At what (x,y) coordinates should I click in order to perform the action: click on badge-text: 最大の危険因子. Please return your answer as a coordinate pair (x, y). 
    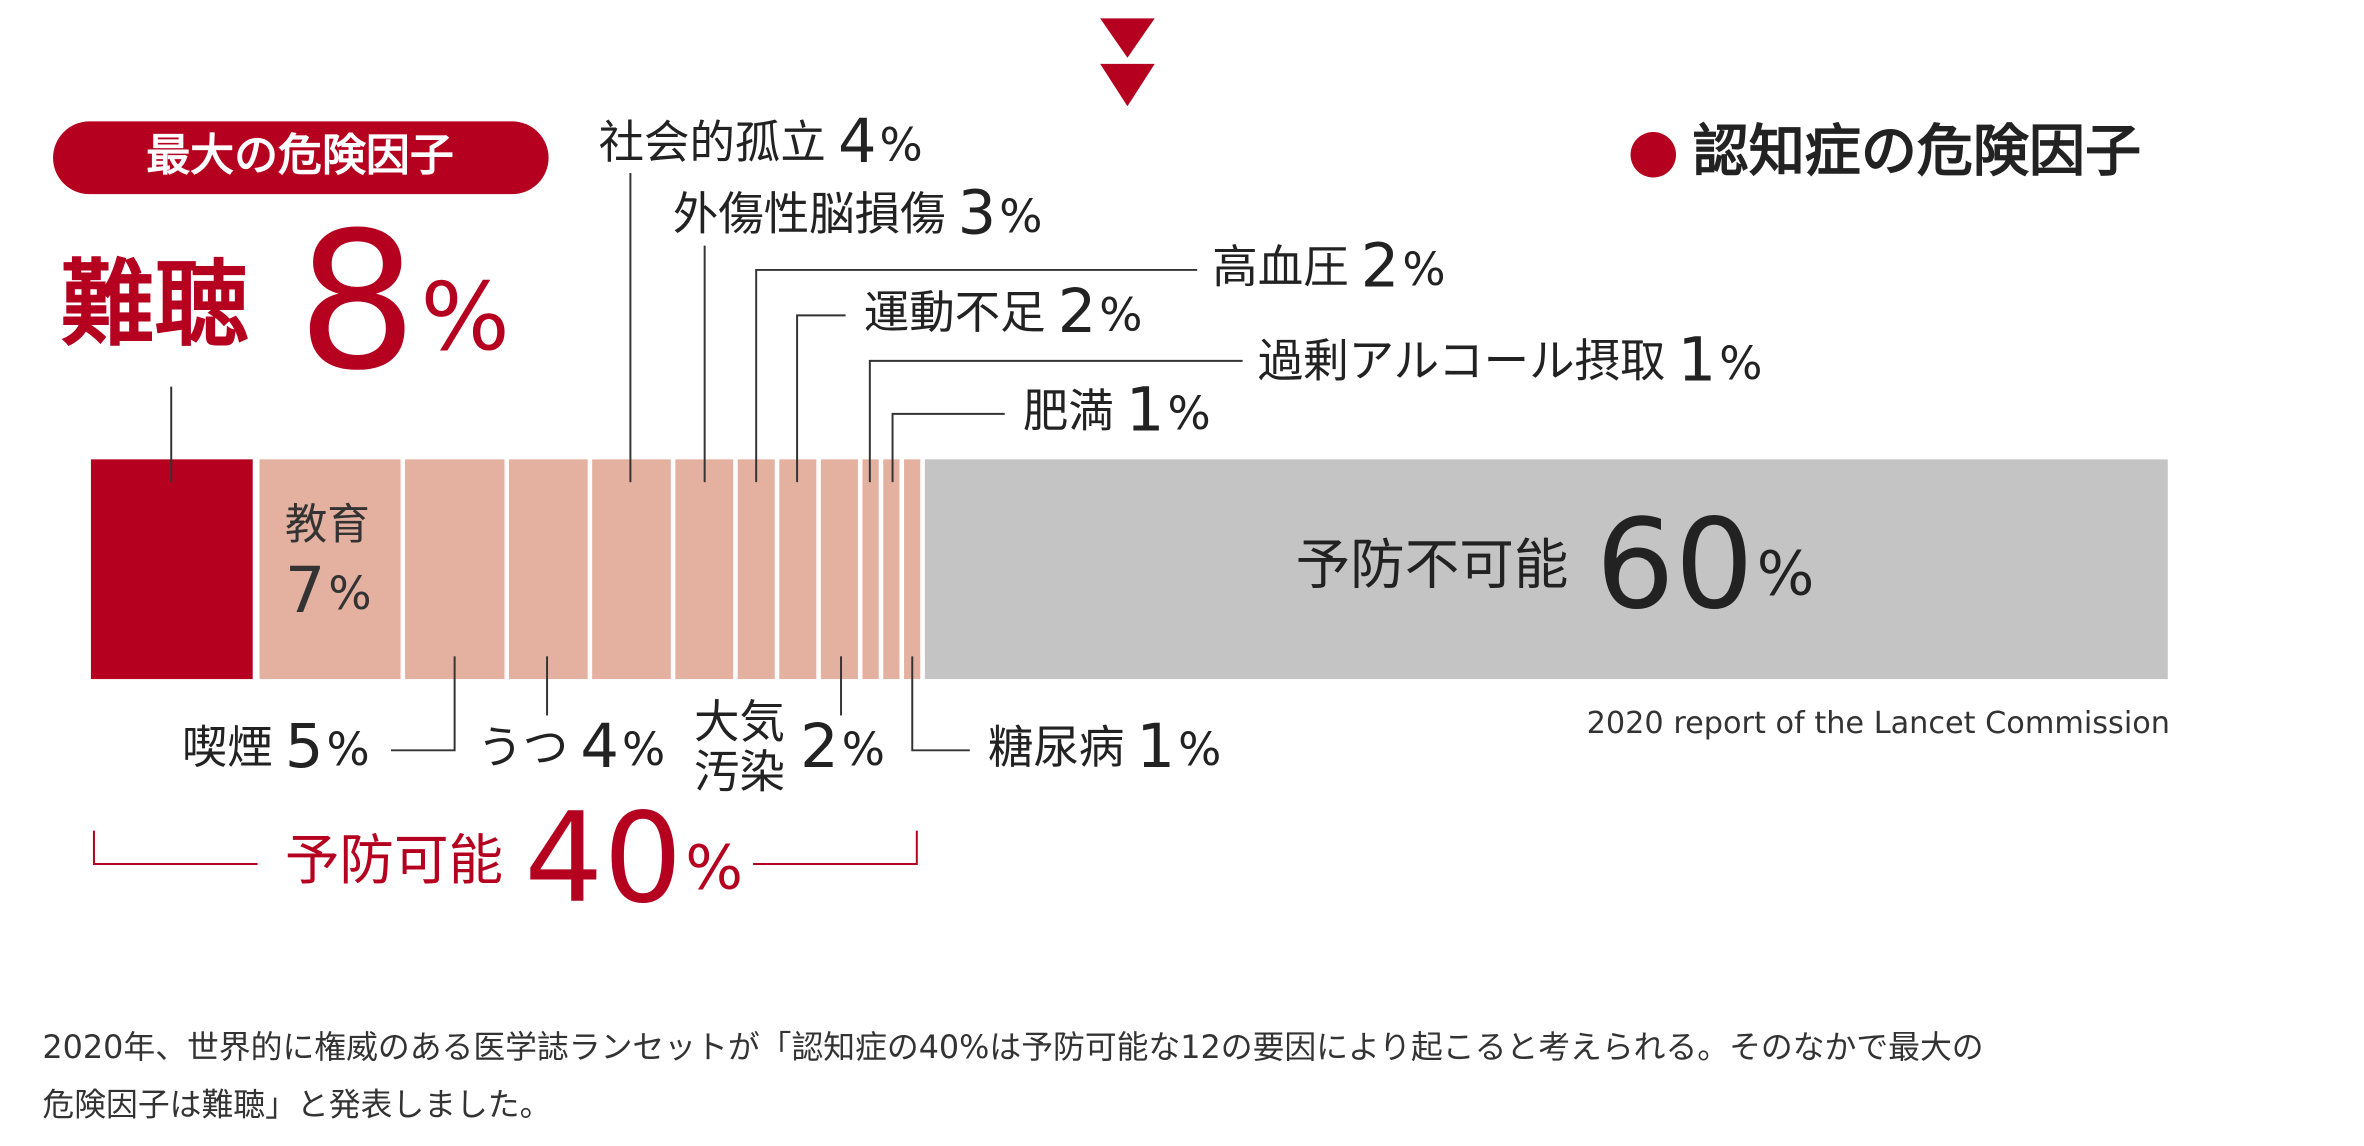
    Looking at the image, I should click on (300, 155).